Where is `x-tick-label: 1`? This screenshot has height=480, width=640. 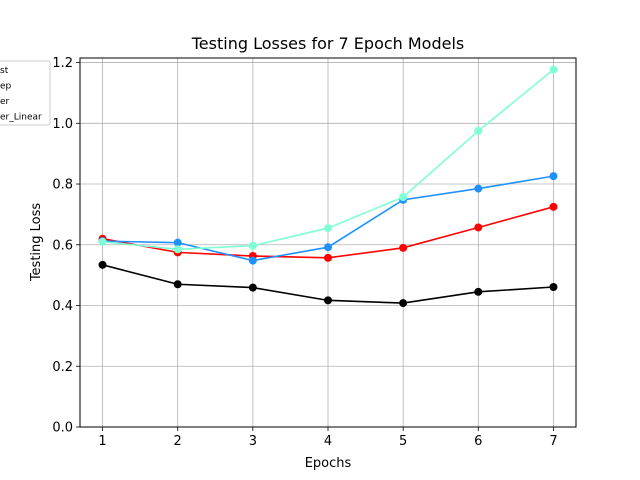
x-tick-label: 1 is located at coordinates (102, 441).